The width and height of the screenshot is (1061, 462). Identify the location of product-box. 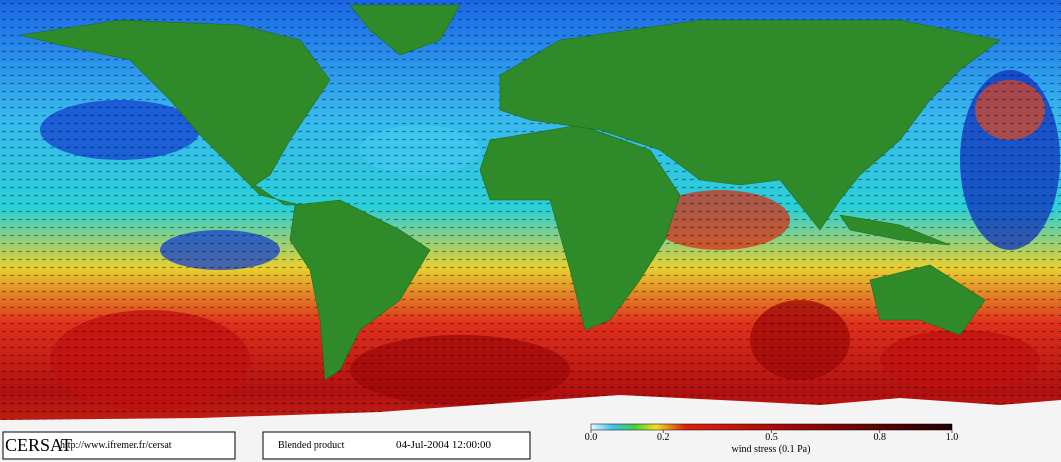
(396, 445).